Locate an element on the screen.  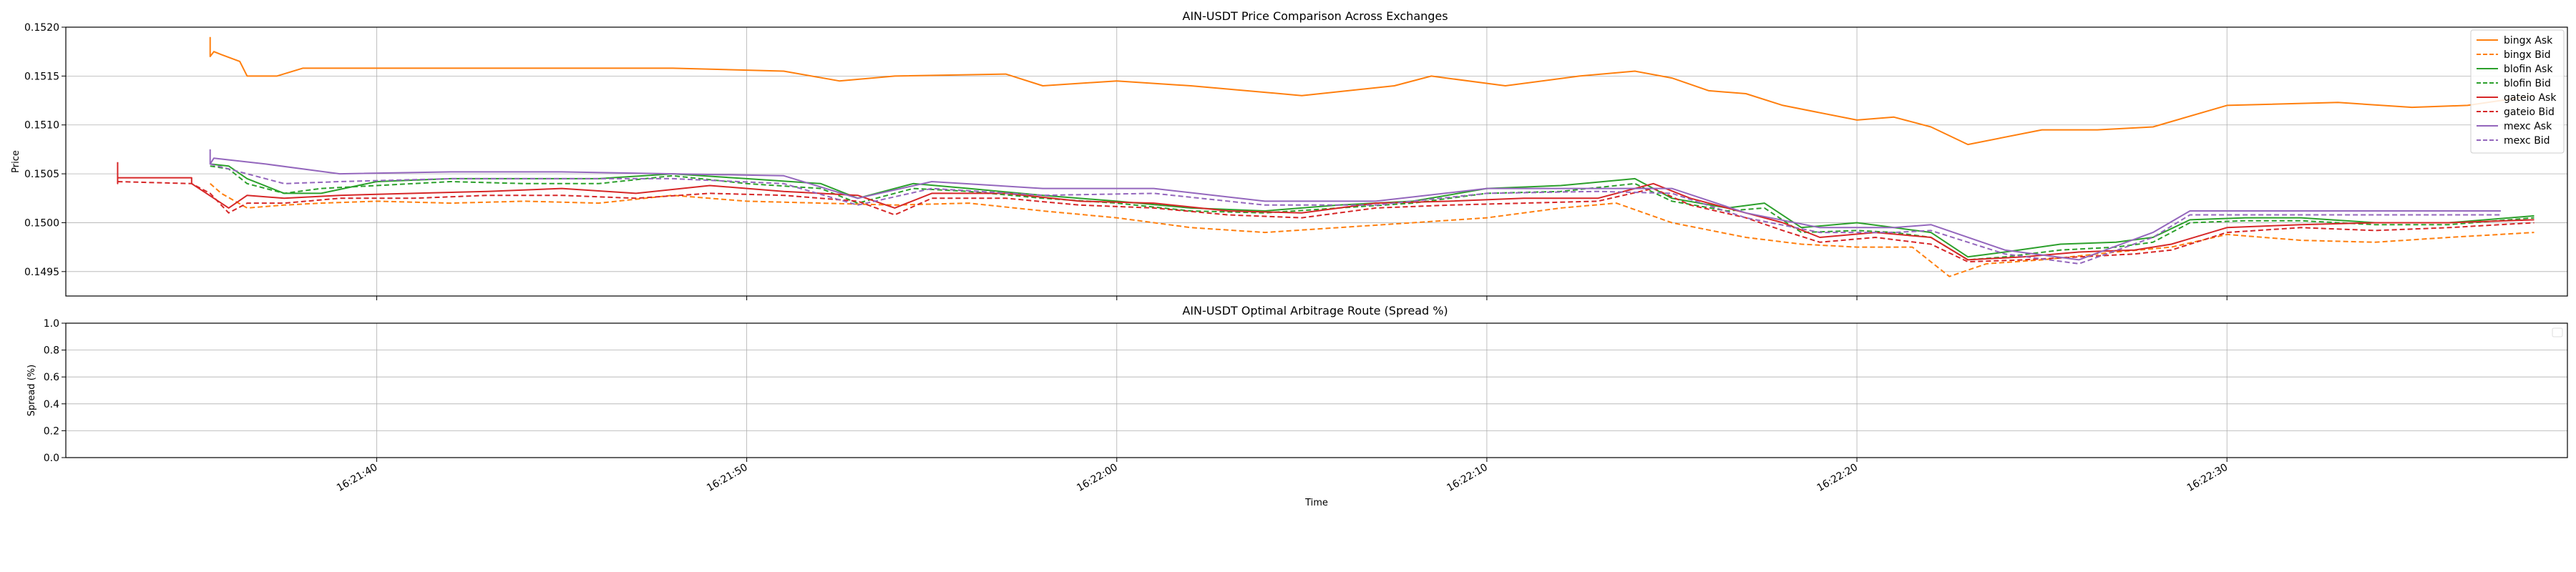
x-axis-ticks is located at coordinates (1302, 298).